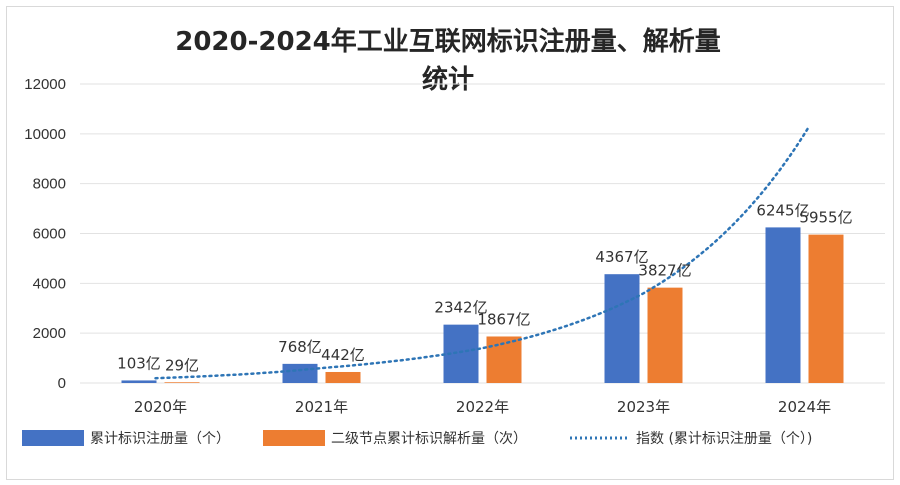  Describe the element at coordinates (664, 271) in the screenshot. I see `data-label-series2-3: 3827亿` at that location.